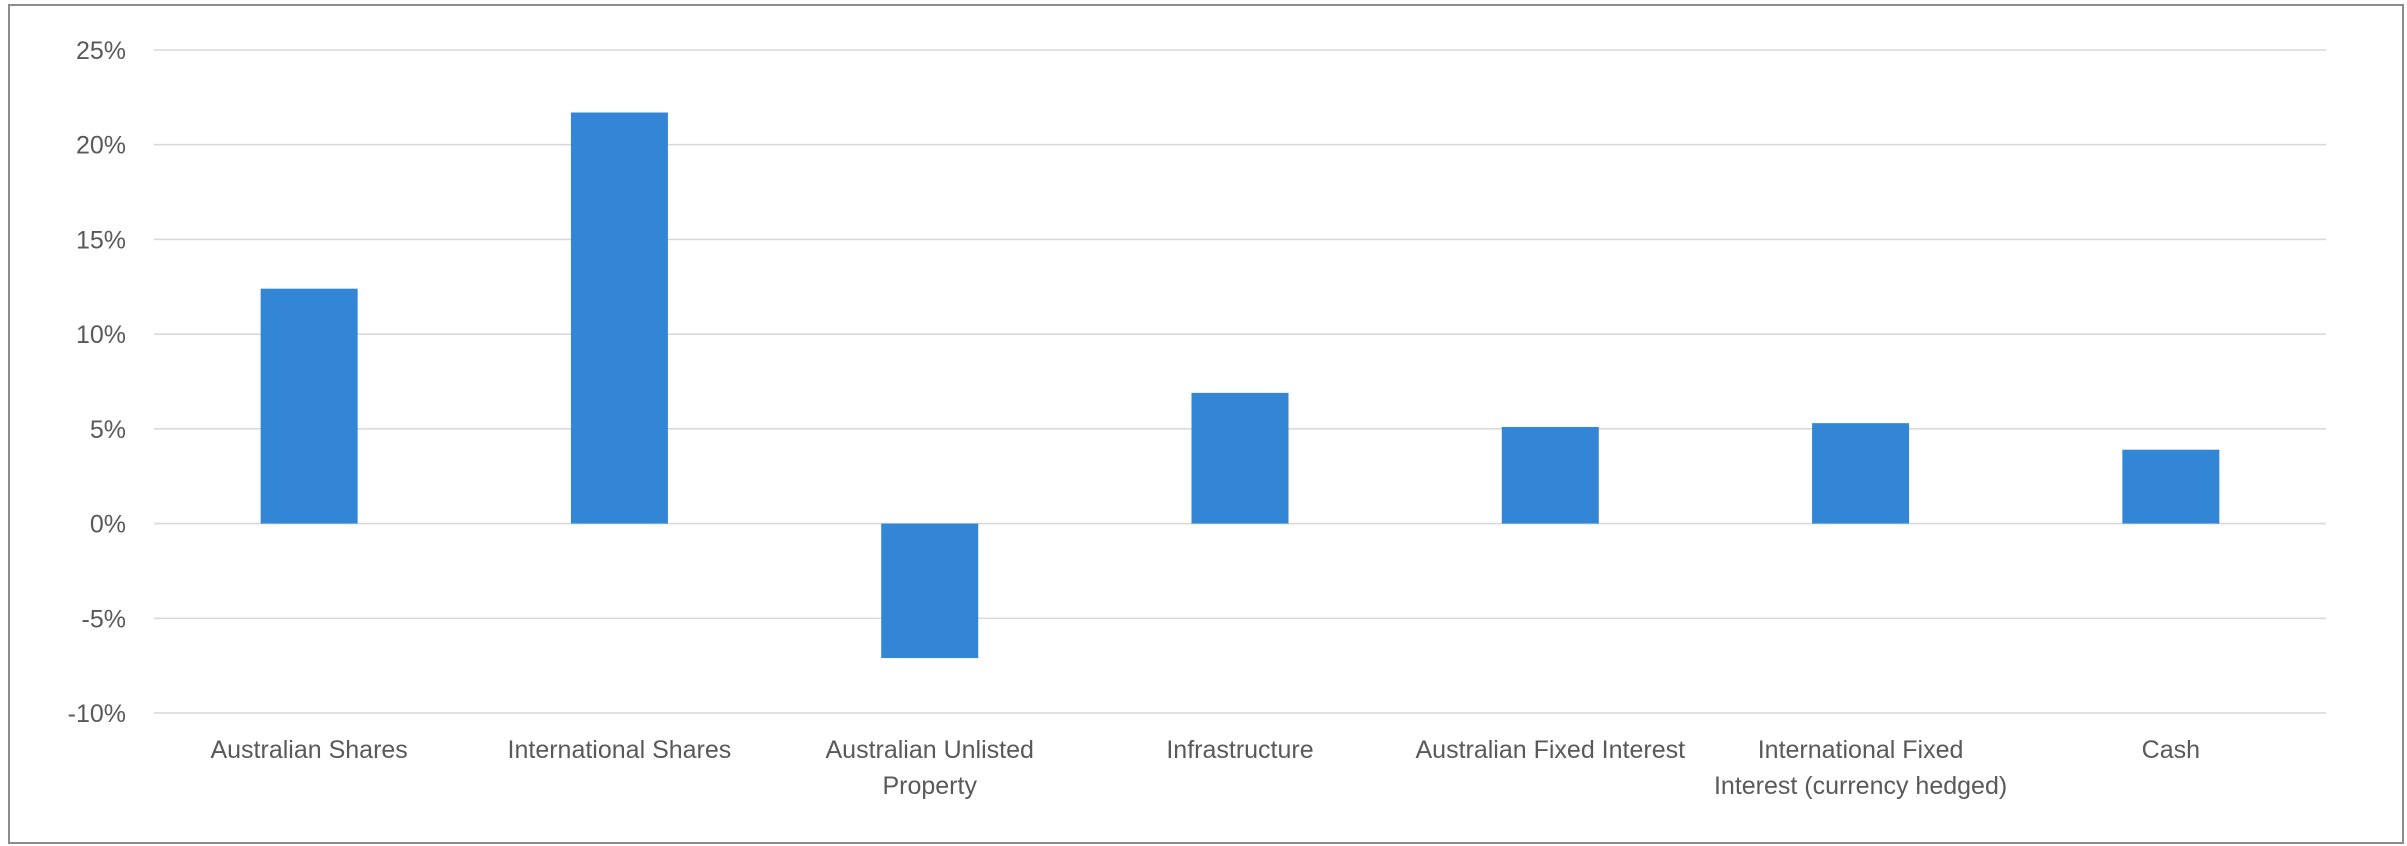 Image resolution: width=2407 pixels, height=846 pixels. I want to click on y-tick-label: 15%, so click(101, 240).